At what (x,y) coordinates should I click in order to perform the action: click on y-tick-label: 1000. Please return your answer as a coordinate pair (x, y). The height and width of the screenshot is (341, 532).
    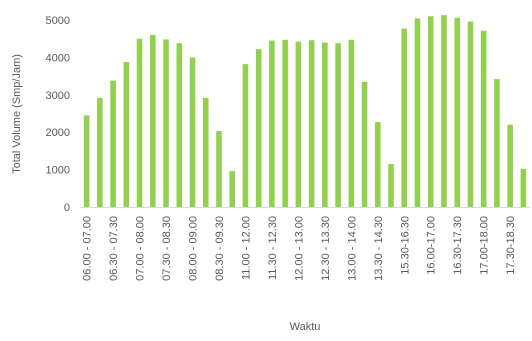
    Looking at the image, I should click on (58, 171).